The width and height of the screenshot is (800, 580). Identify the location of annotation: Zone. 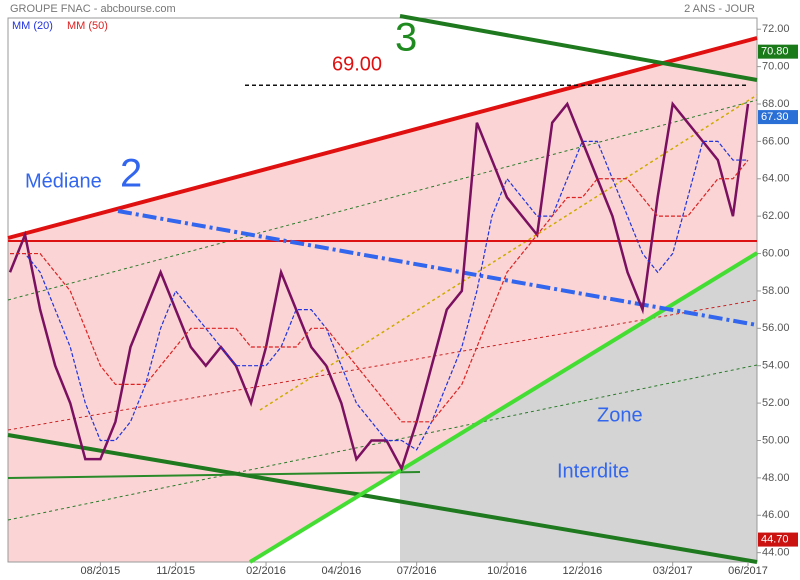
(620, 415).